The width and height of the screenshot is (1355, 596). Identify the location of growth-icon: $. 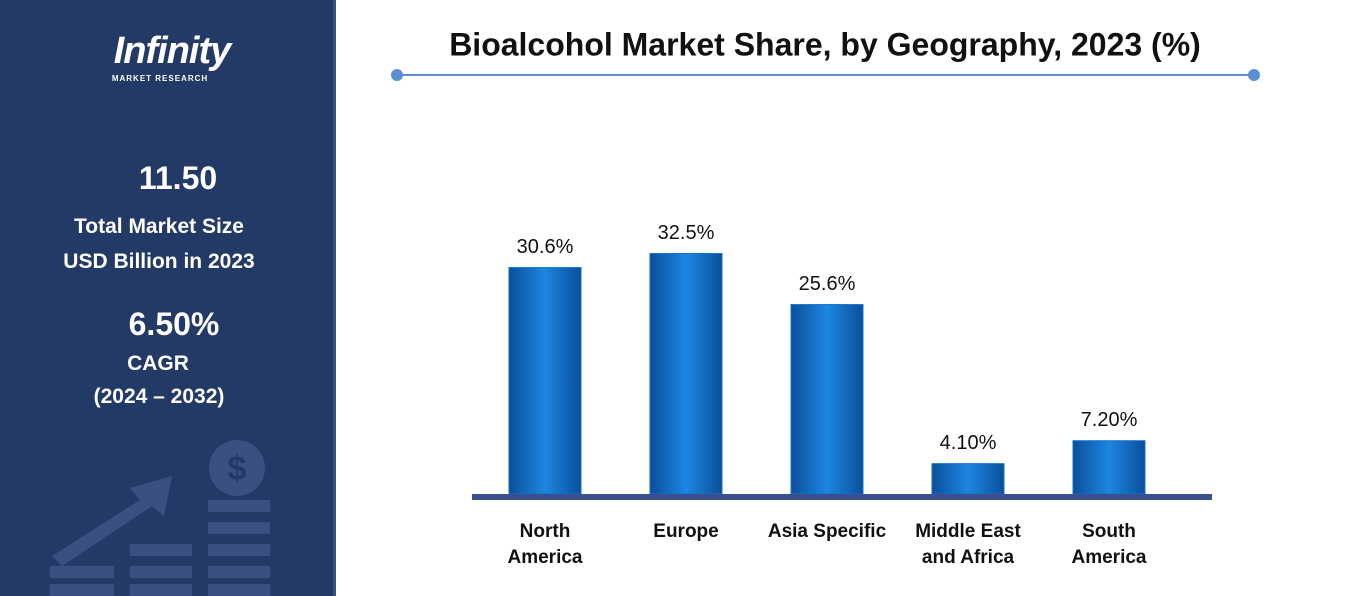
(160, 518).